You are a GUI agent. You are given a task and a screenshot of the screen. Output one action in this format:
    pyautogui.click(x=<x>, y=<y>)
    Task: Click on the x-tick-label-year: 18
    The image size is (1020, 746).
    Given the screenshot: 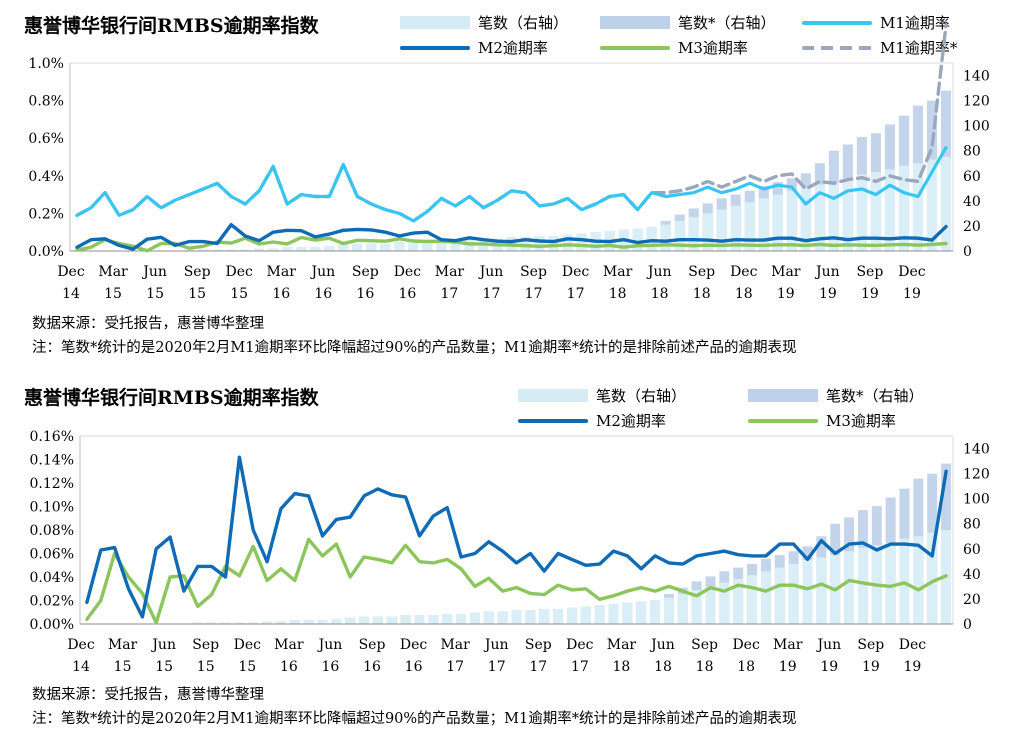 What is the action you would take?
    pyautogui.click(x=705, y=667)
    